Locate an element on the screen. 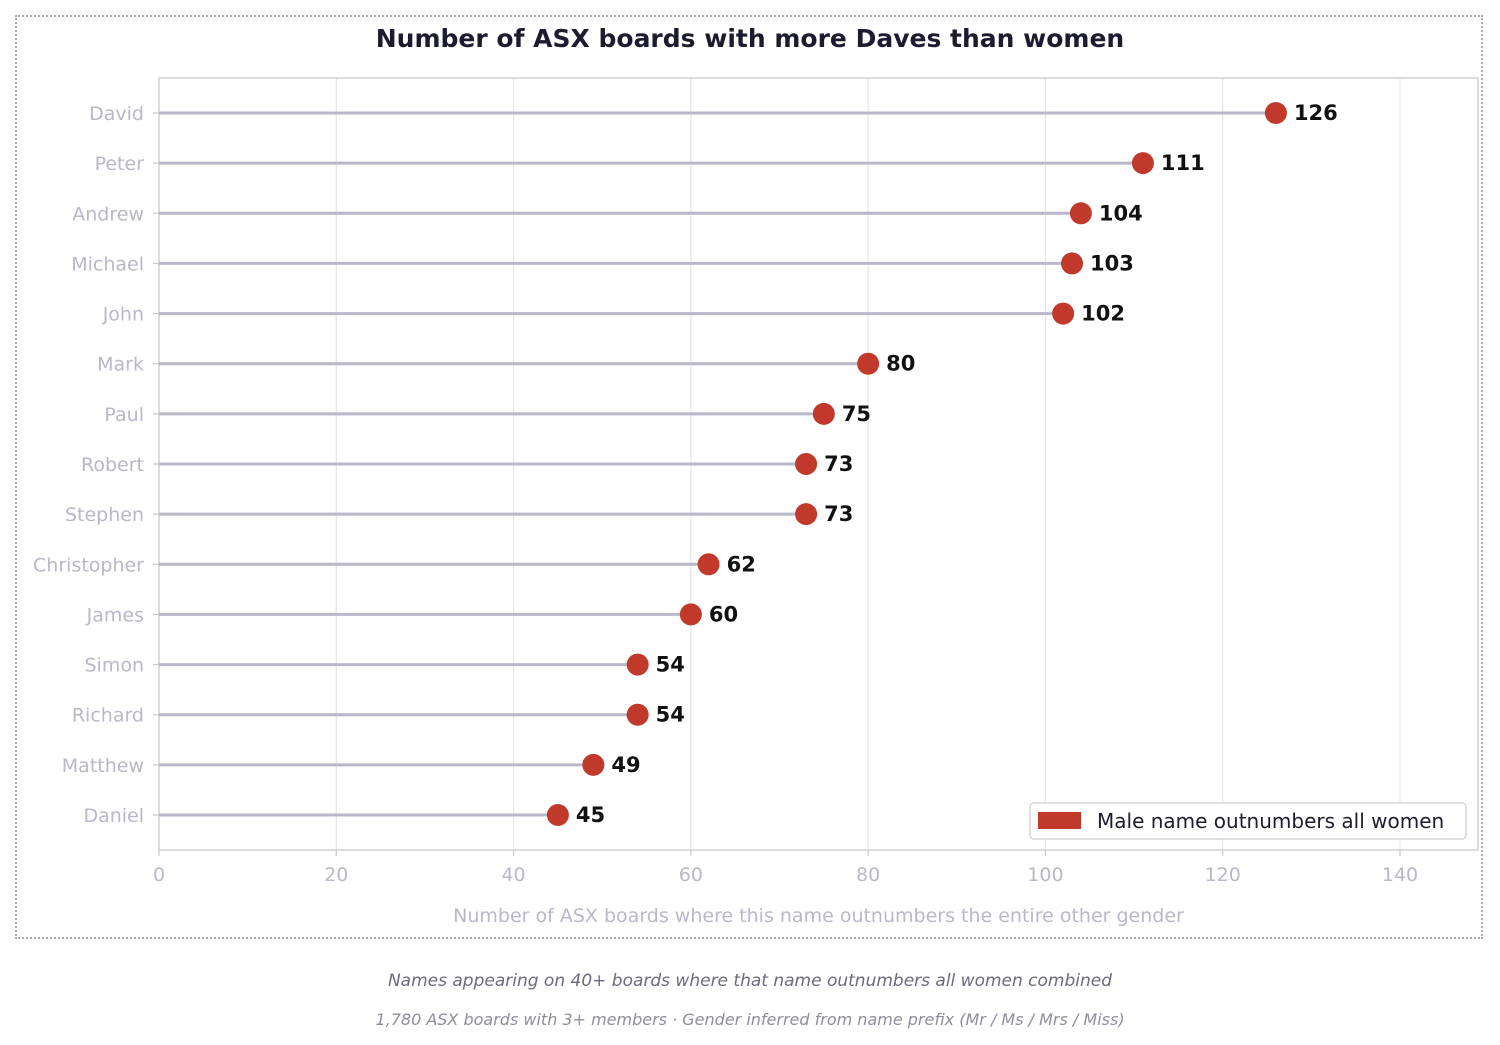 This screenshot has height=1045, width=1500. value-label: 103 is located at coordinates (1112, 263).